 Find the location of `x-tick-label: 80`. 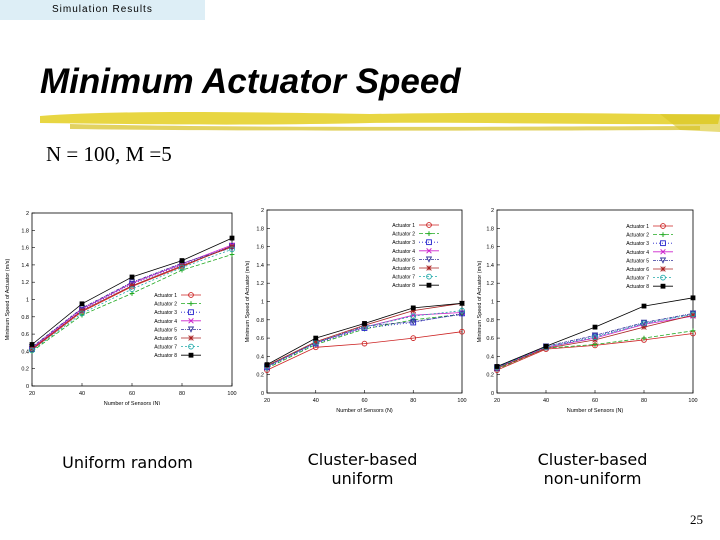

x-tick-label: 80 is located at coordinates (644, 401).